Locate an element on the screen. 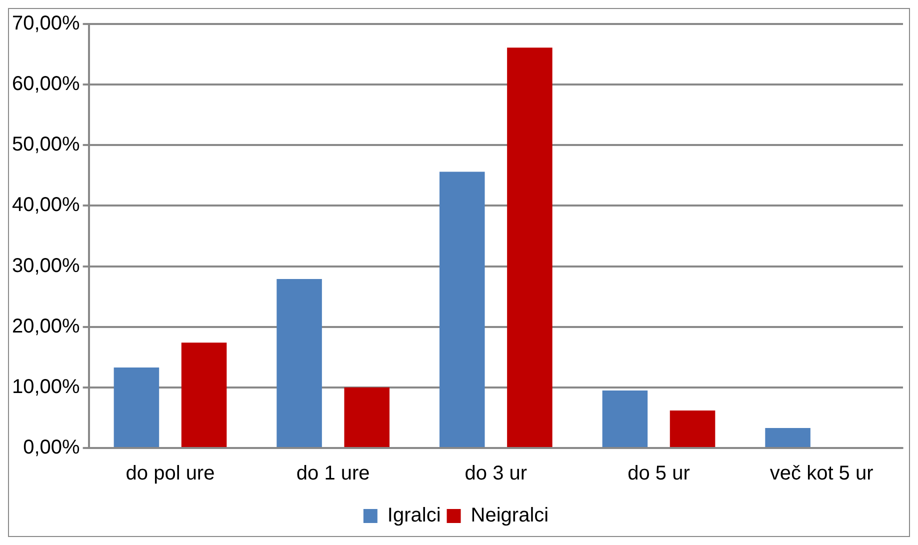 Image resolution: width=918 pixels, height=545 pixels. y-tick-label: 10,00% is located at coordinates (46, 387).